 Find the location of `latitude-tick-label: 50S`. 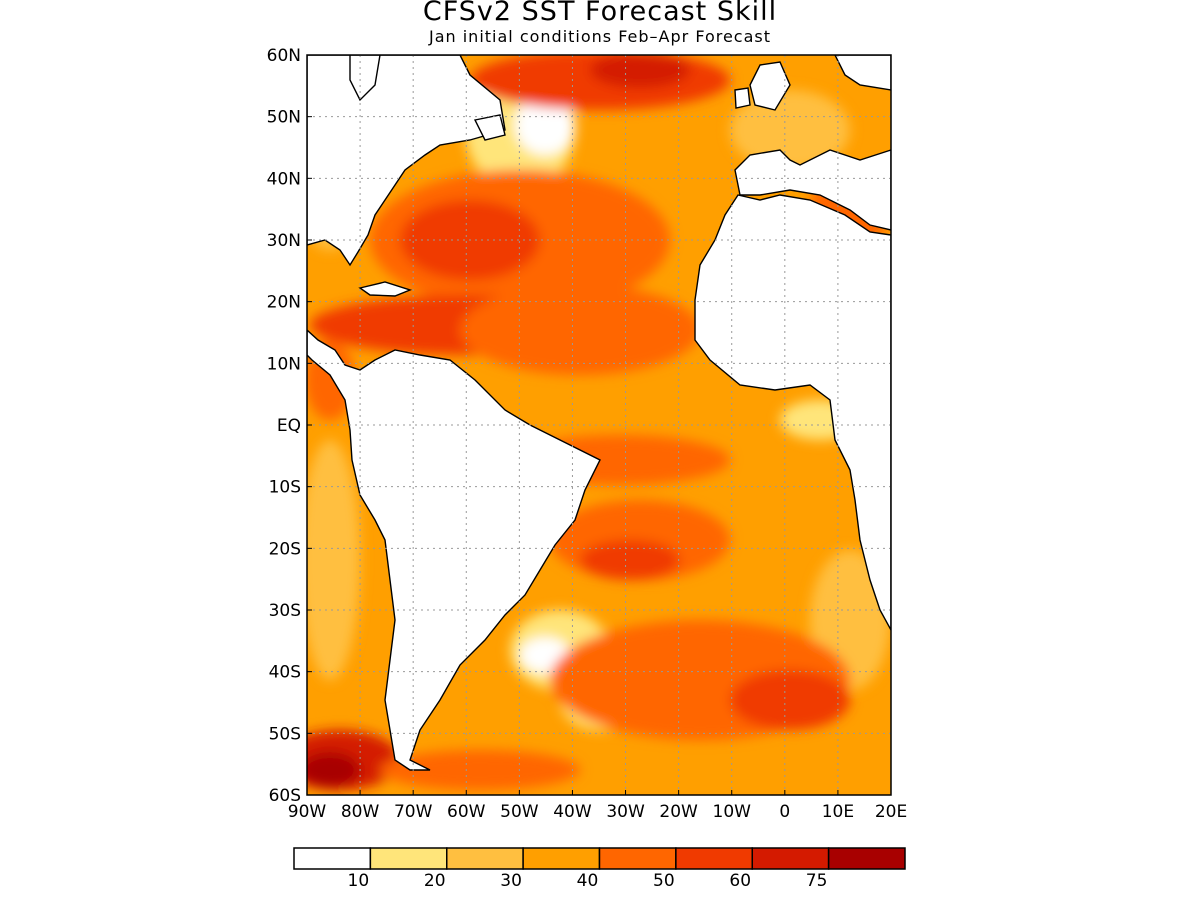

latitude-tick-label: 50S is located at coordinates (285, 734).